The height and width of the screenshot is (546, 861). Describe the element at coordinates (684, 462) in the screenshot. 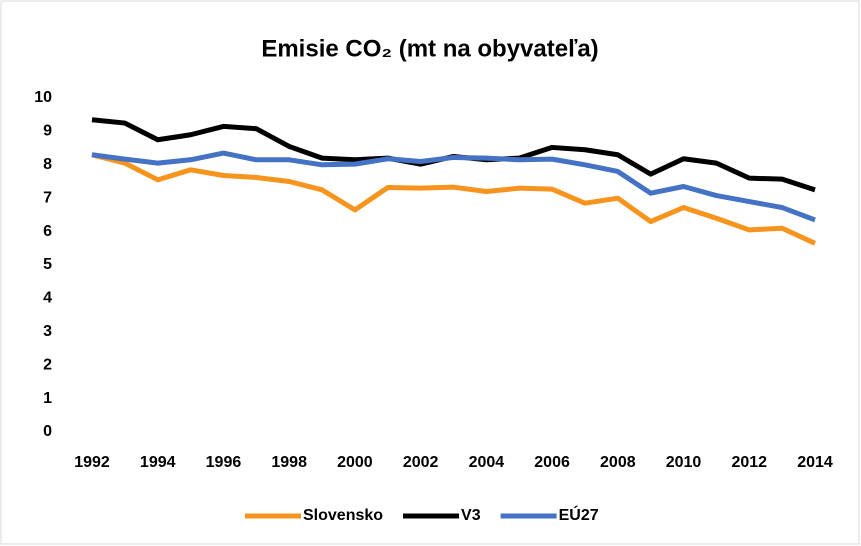

I see `x-tick-label: 2010` at that location.